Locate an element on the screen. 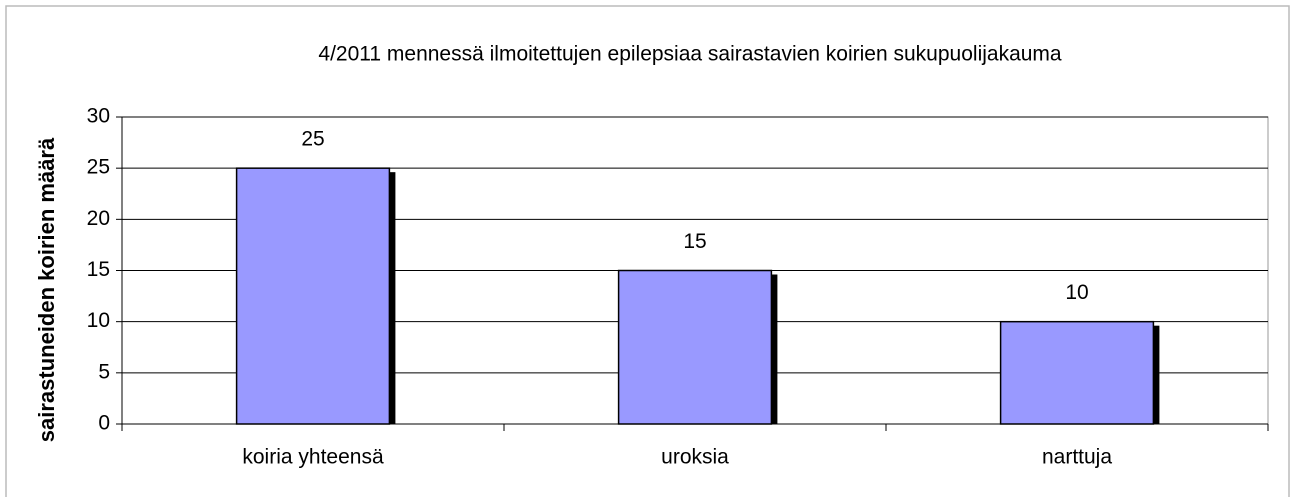  x-tick-label: koiria yhteensä is located at coordinates (313, 457).